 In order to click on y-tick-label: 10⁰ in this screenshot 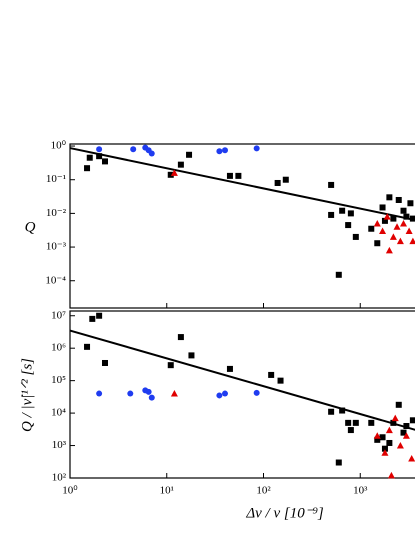, I will do `click(59, 146)`.